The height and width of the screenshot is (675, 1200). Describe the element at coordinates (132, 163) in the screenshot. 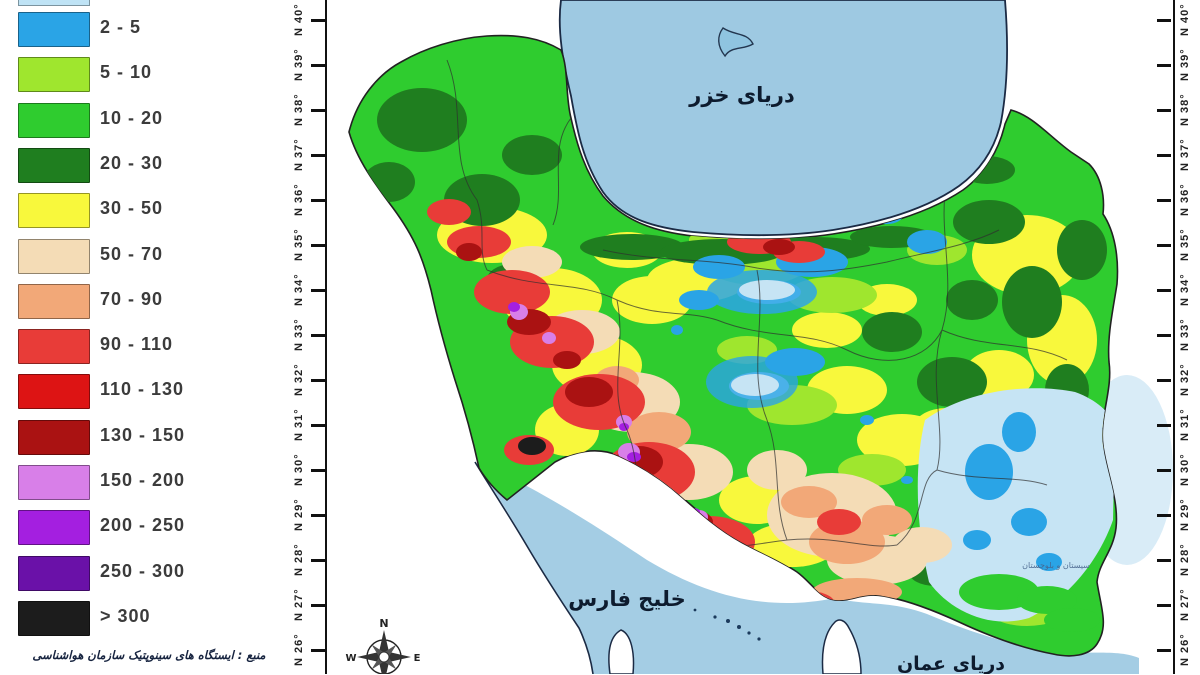

I see `legend-label: 20 - 30` at that location.